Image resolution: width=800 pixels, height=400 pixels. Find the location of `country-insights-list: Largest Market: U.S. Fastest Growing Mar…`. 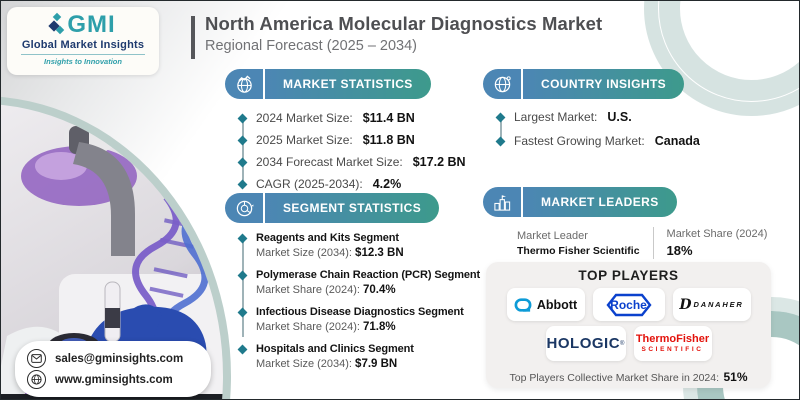

country-insights-list: Largest Market: U.S. Fastest Growing Mar… is located at coordinates (597, 129).